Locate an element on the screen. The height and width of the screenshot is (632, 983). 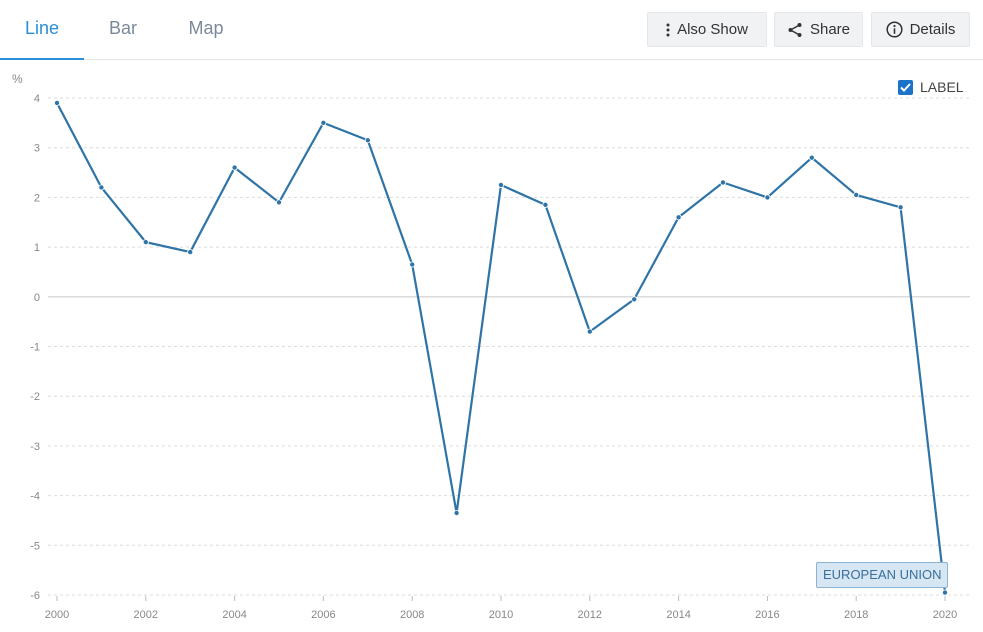
x-tick-label: 2020 is located at coordinates (945, 615).